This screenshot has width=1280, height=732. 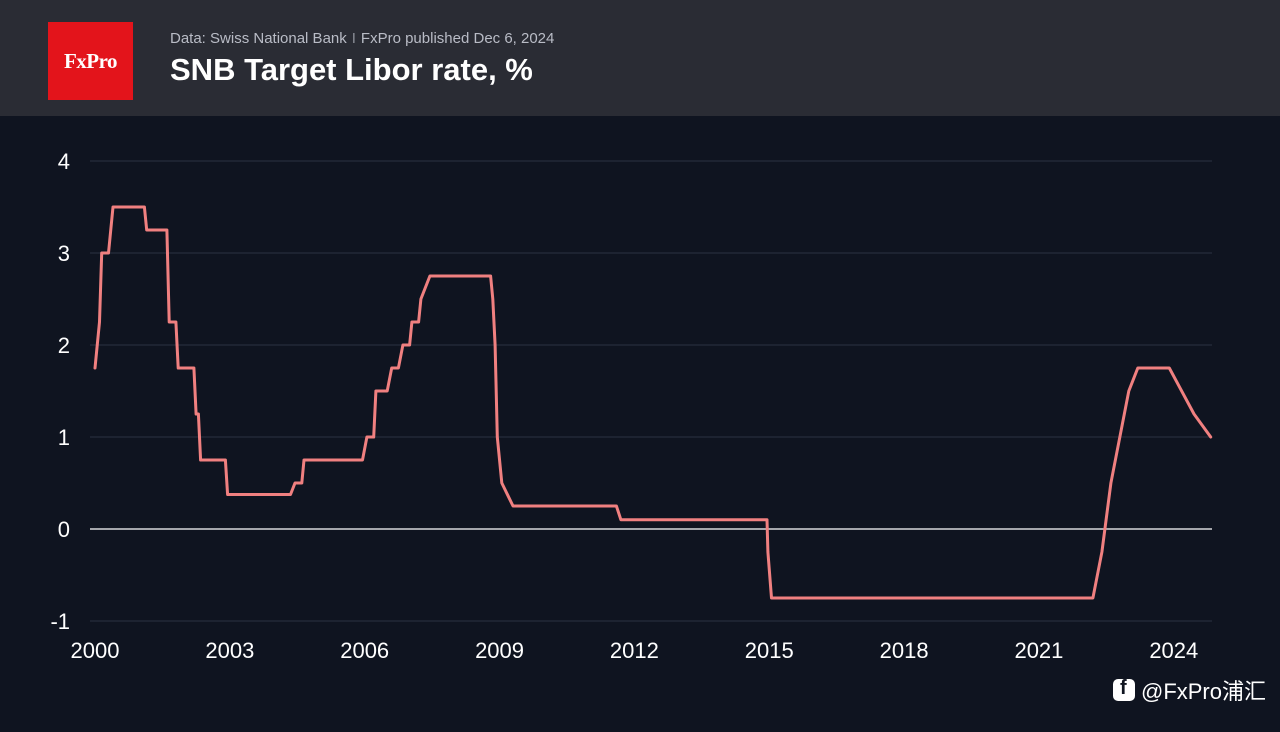 I want to click on fxpro-logo: FxPro, so click(x=90, y=61).